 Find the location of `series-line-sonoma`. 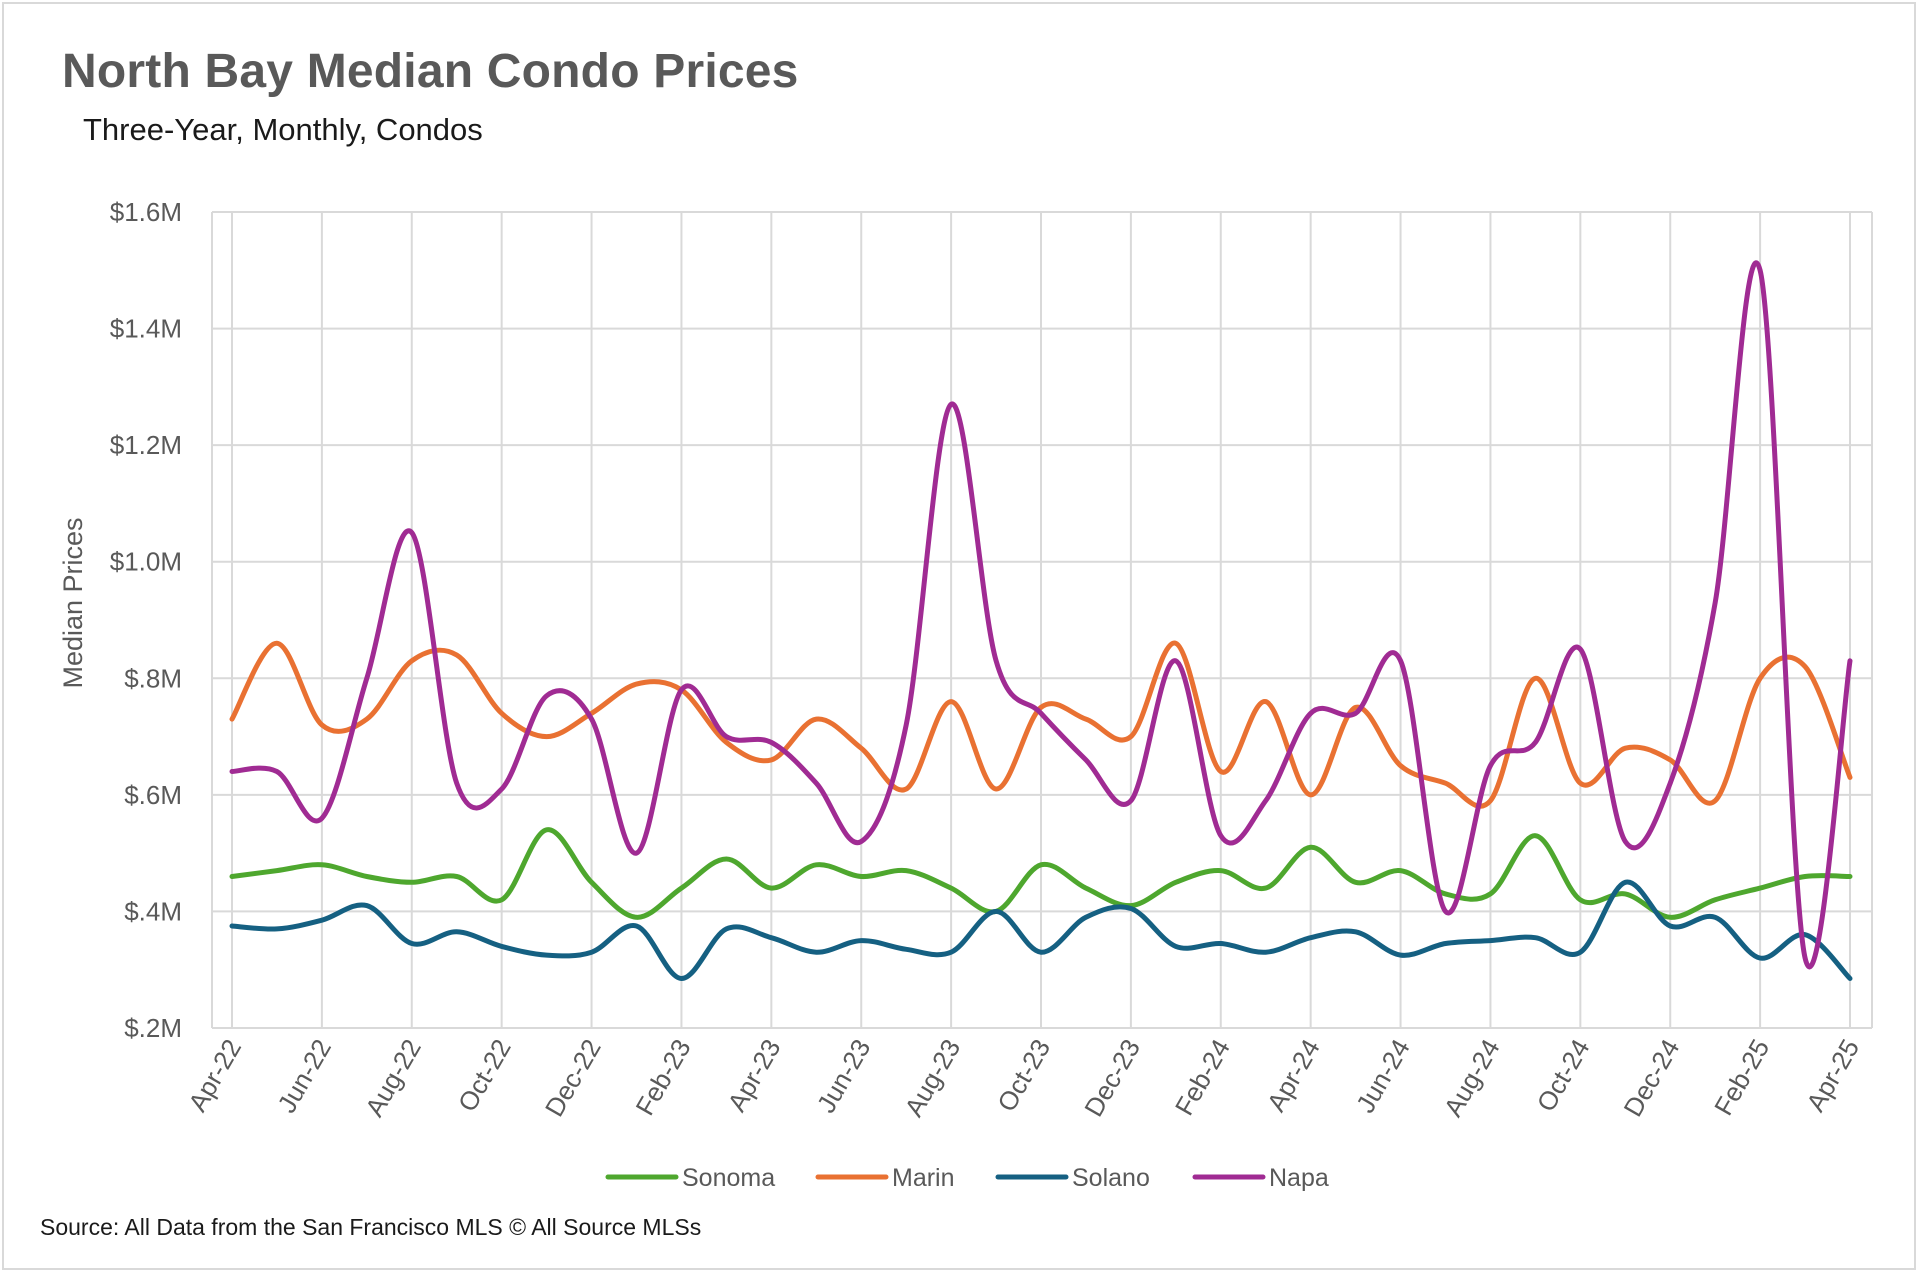

series-line-sonoma is located at coordinates (1041, 873).